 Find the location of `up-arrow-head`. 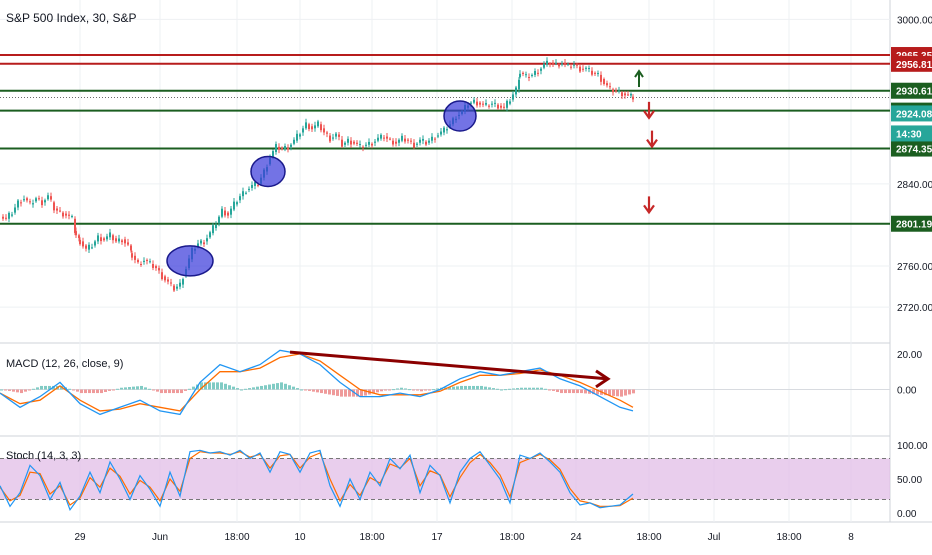

up-arrow-head is located at coordinates (639, 73).